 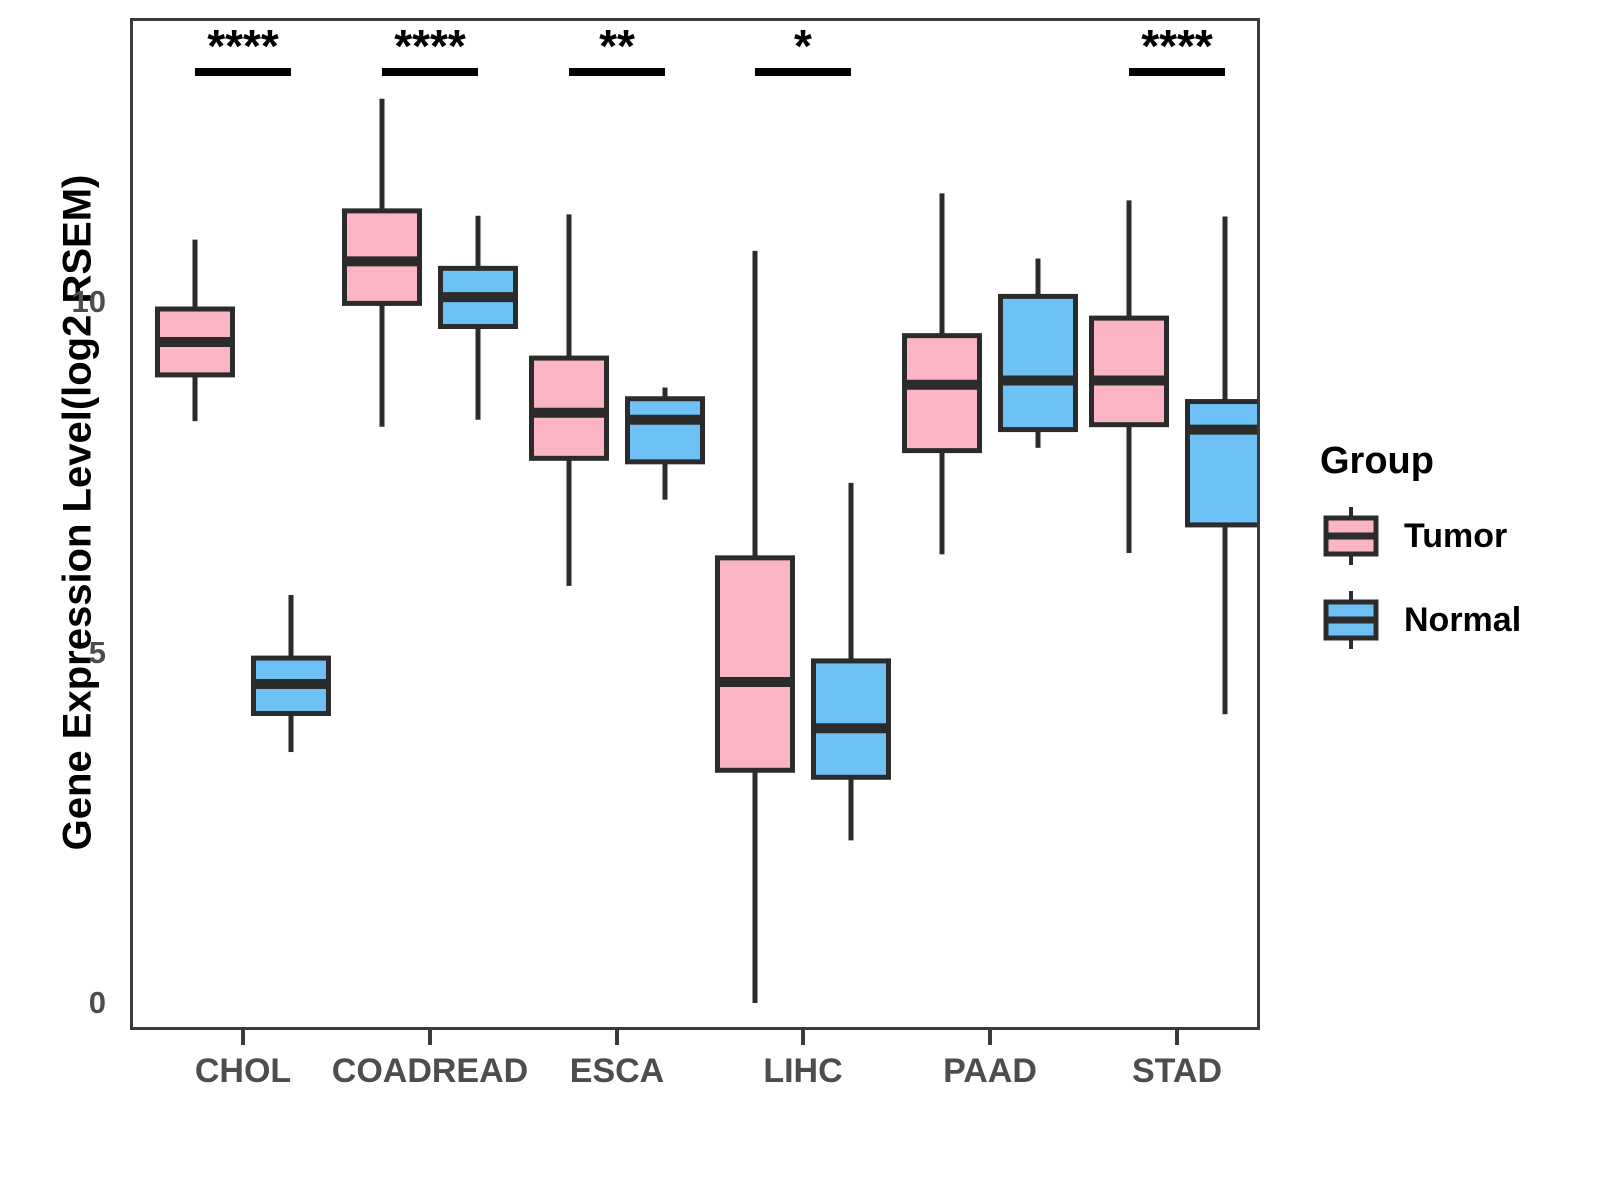 I want to click on box-esca-normal, so click(x=665, y=443).